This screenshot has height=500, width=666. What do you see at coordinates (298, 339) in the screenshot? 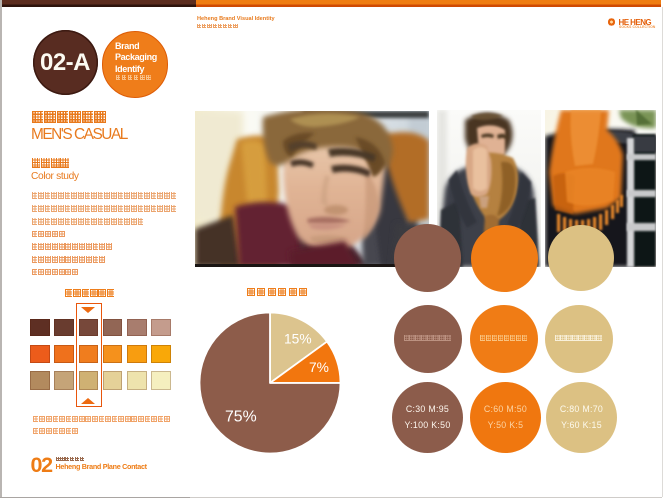
I see `svg-text: 15%` at bounding box center [298, 339].